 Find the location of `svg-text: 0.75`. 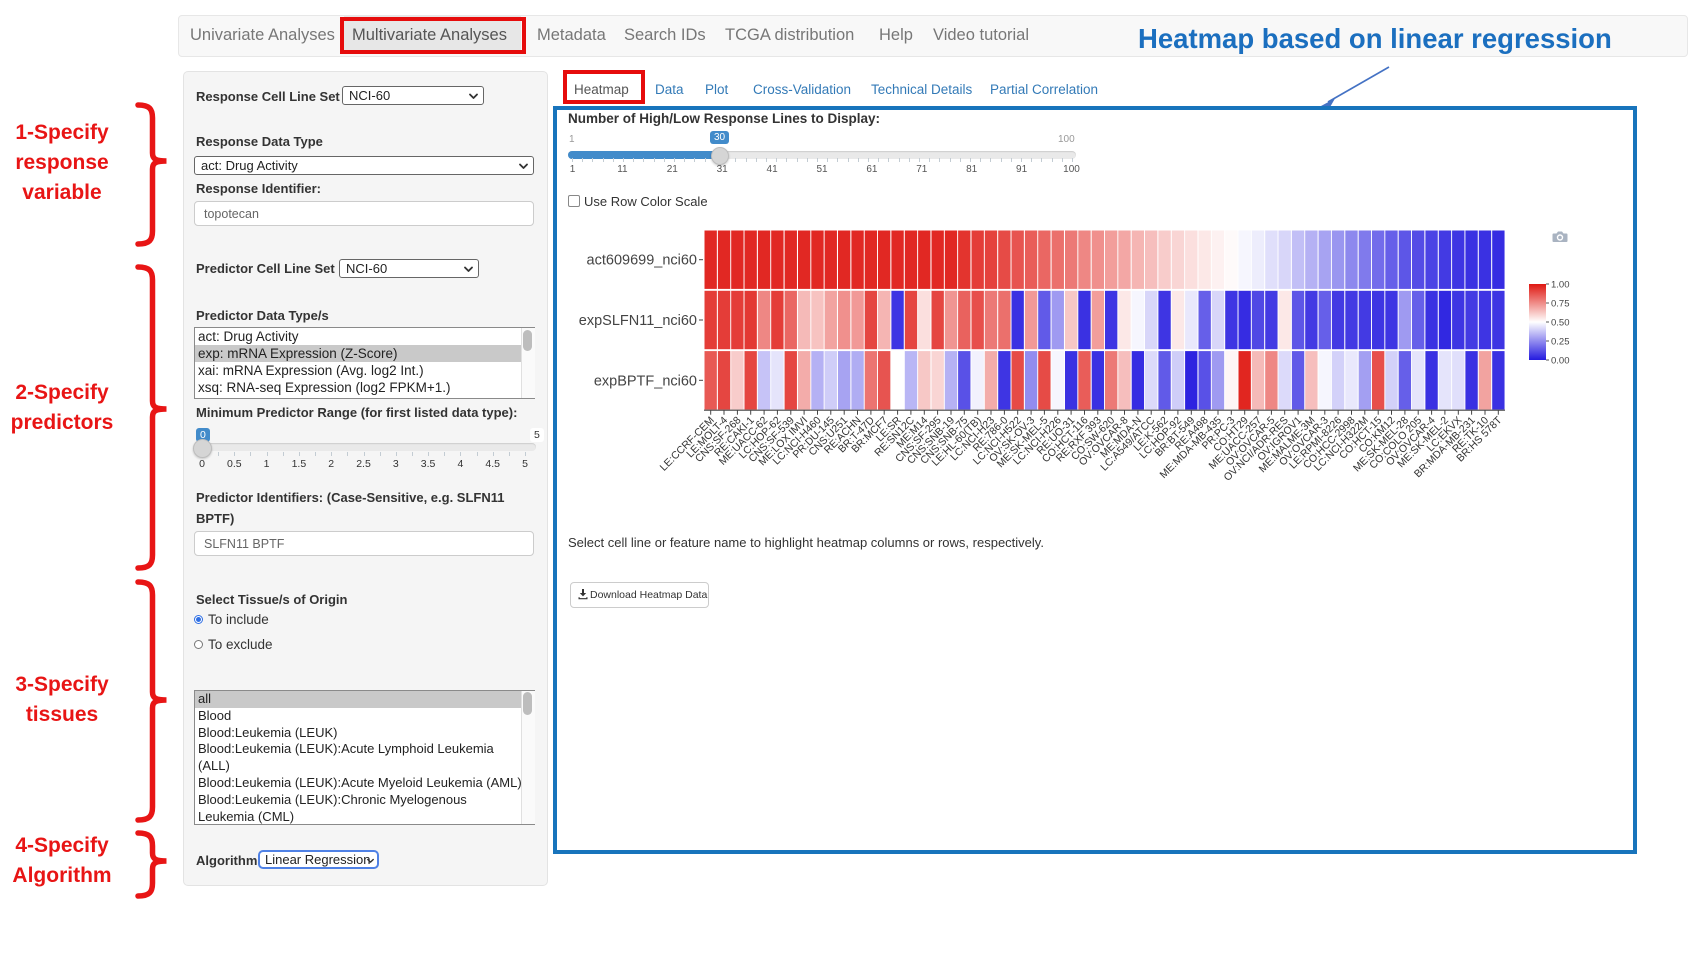

svg-text: 0.75 is located at coordinates (1560, 304).